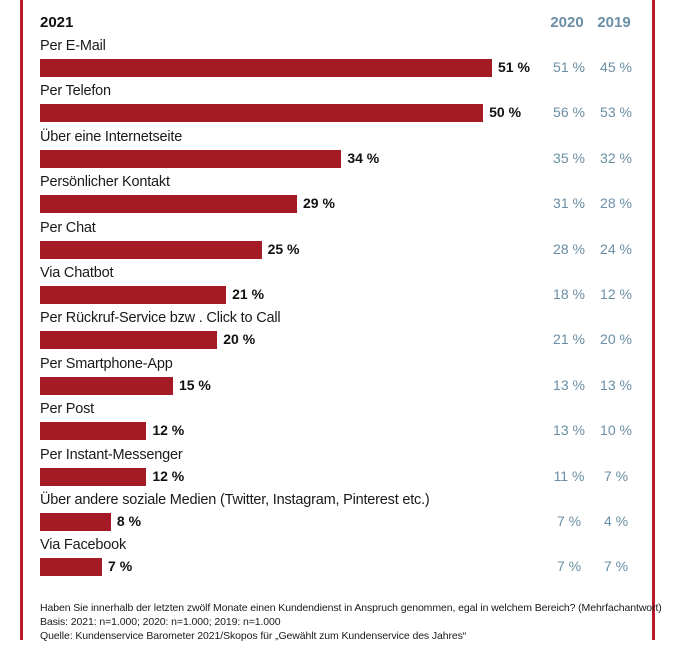 The width and height of the screenshot is (674, 652). Describe the element at coordinates (616, 339) in the screenshot. I see `value-label-2019: 20 %` at that location.